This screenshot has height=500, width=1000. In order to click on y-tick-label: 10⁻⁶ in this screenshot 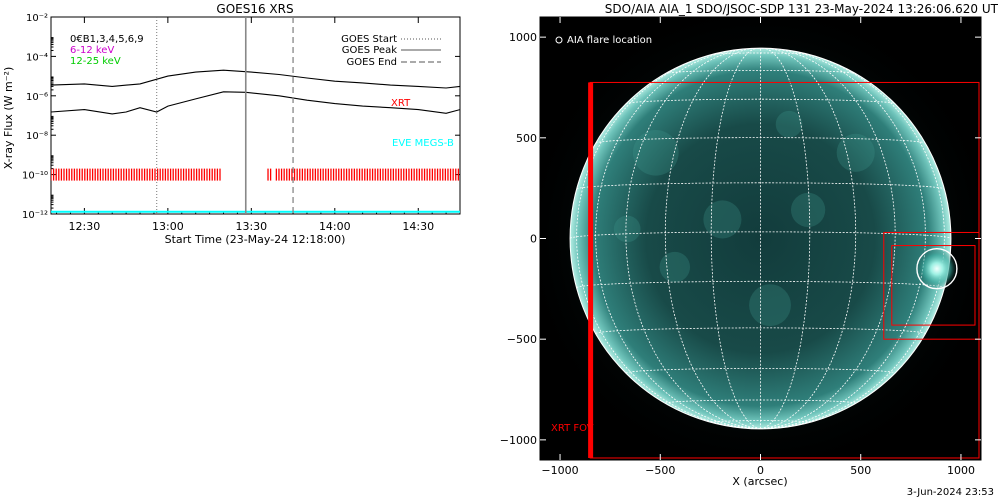, I will do `click(37, 97)`.